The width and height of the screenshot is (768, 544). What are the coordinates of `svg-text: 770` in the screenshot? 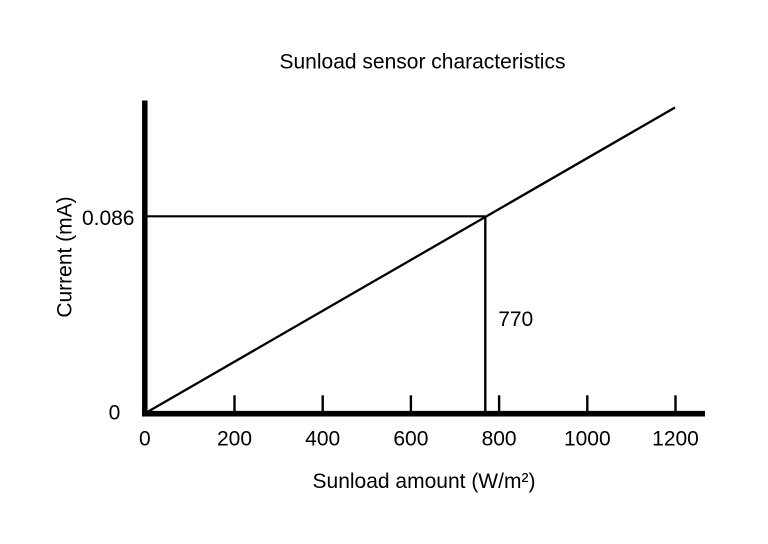 It's located at (515, 319).